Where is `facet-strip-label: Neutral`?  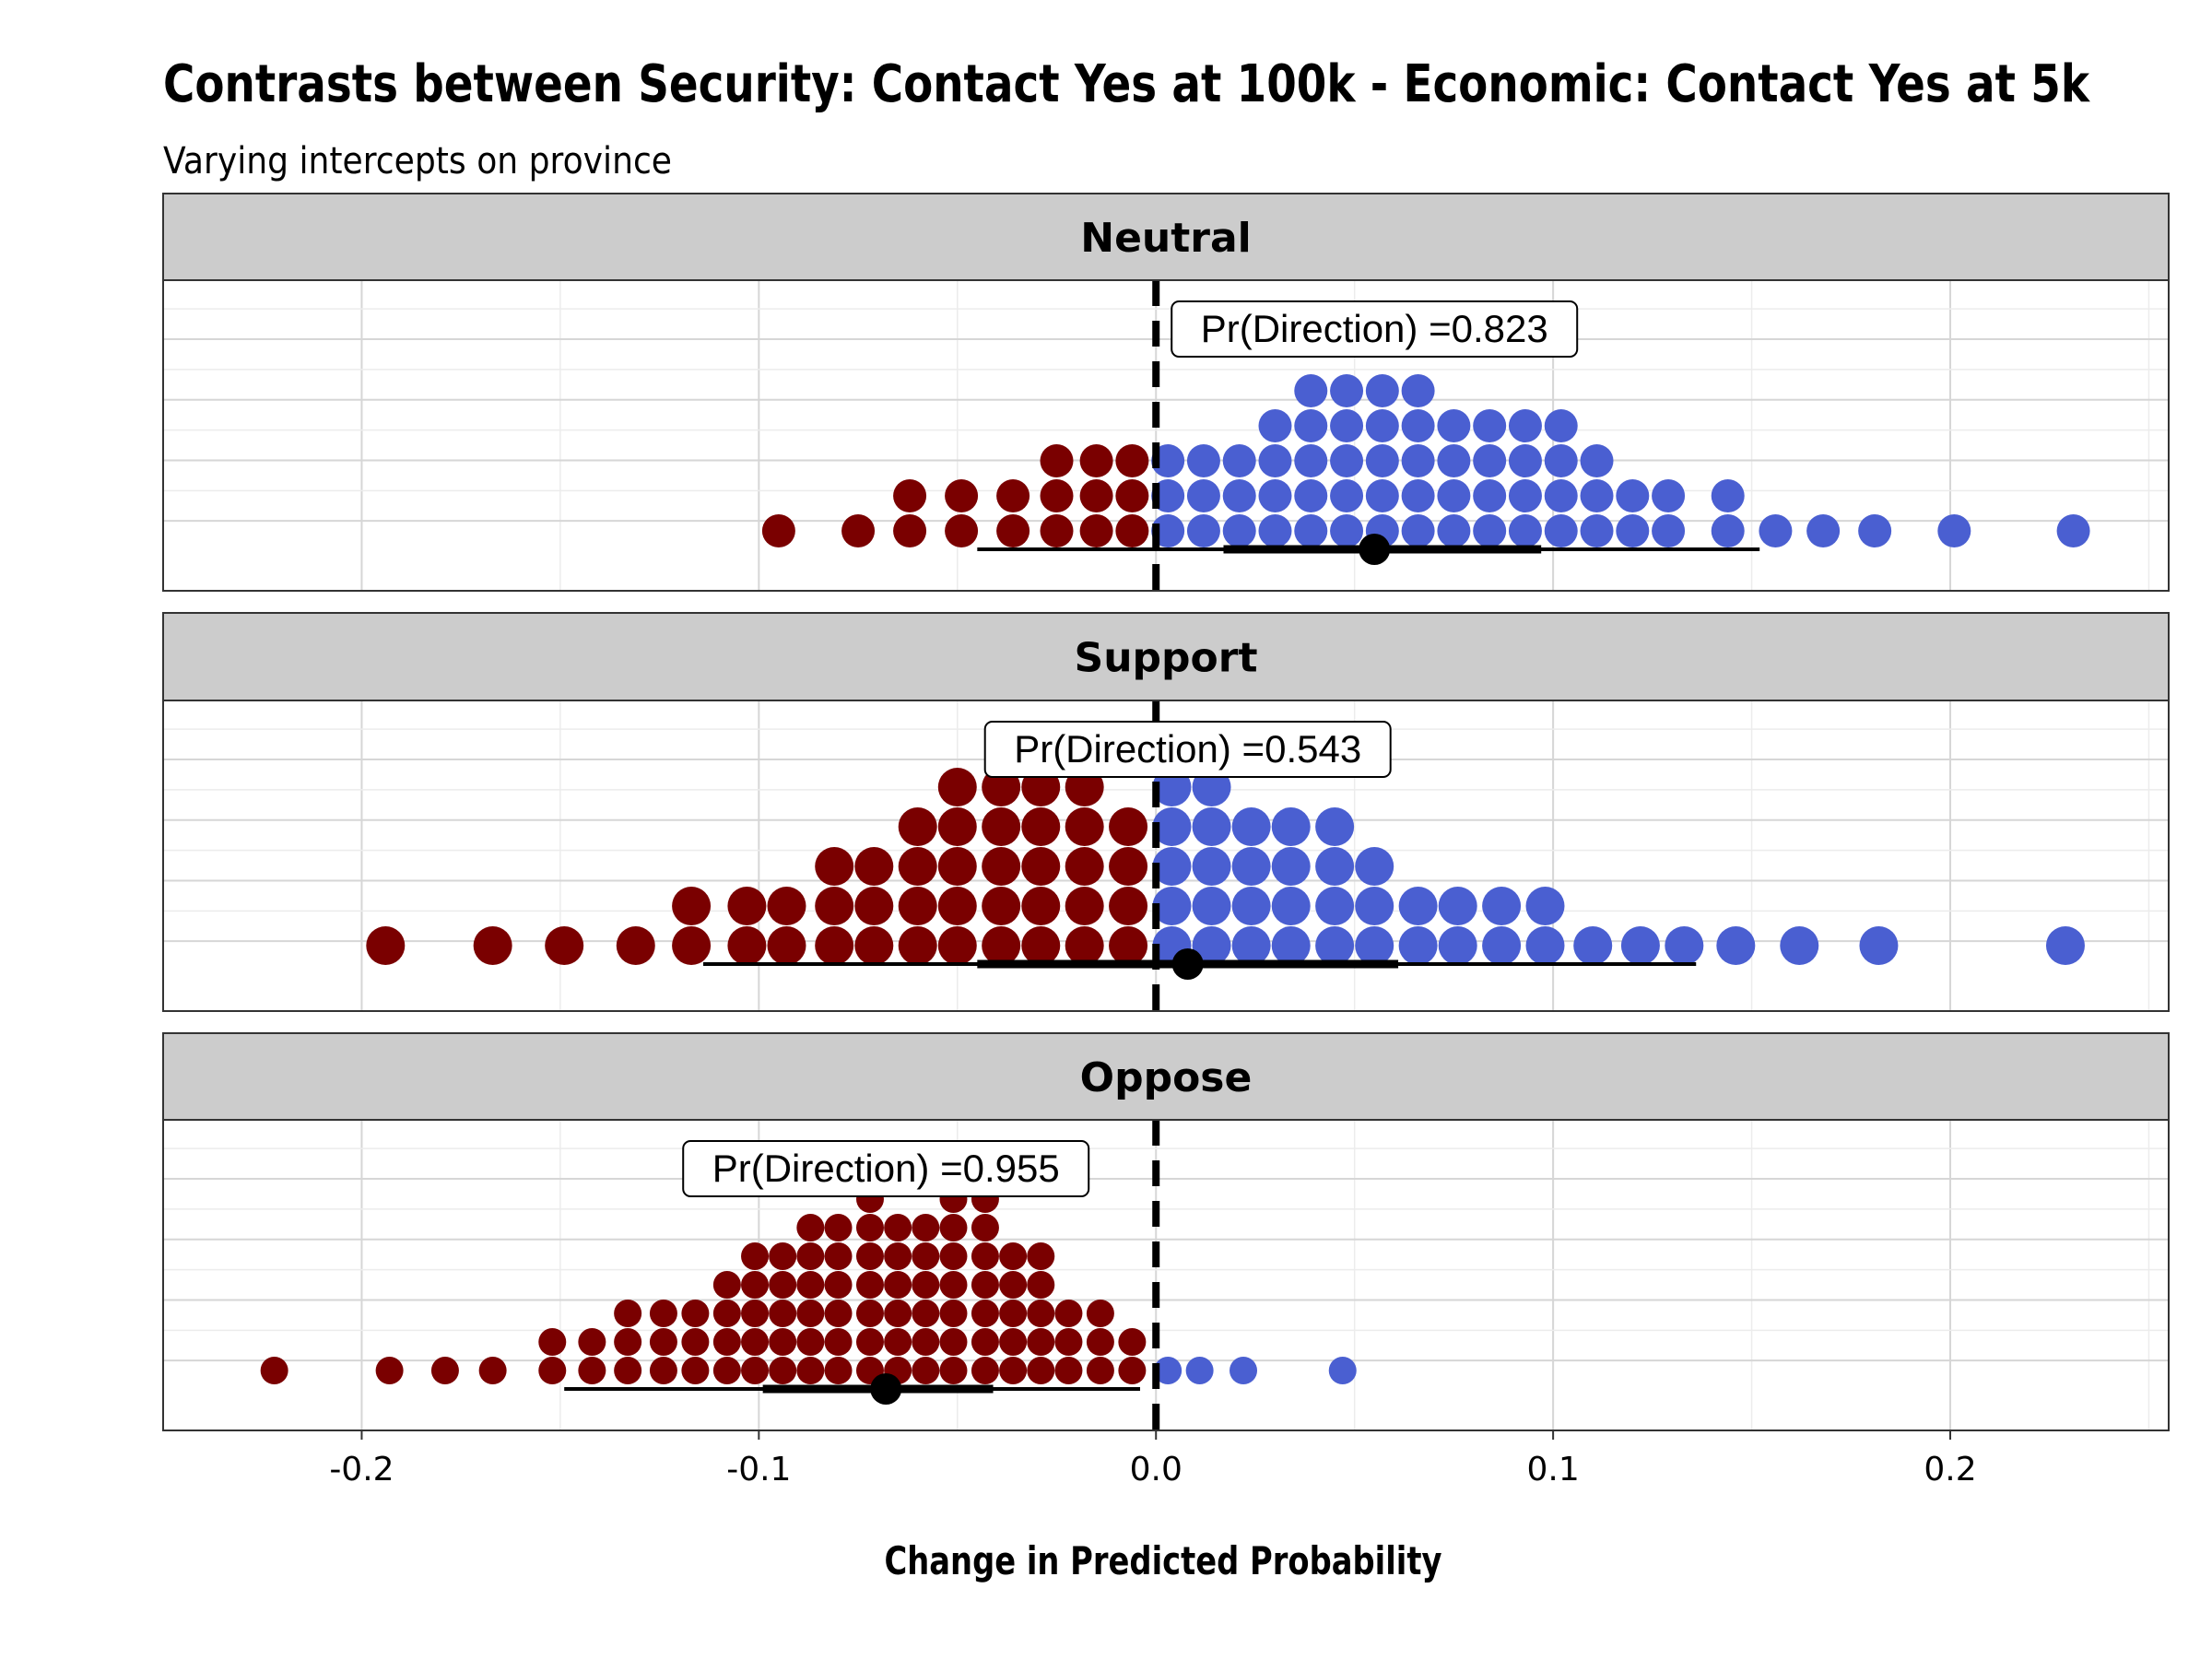
facet-strip-label: Neutral is located at coordinates (1166, 238).